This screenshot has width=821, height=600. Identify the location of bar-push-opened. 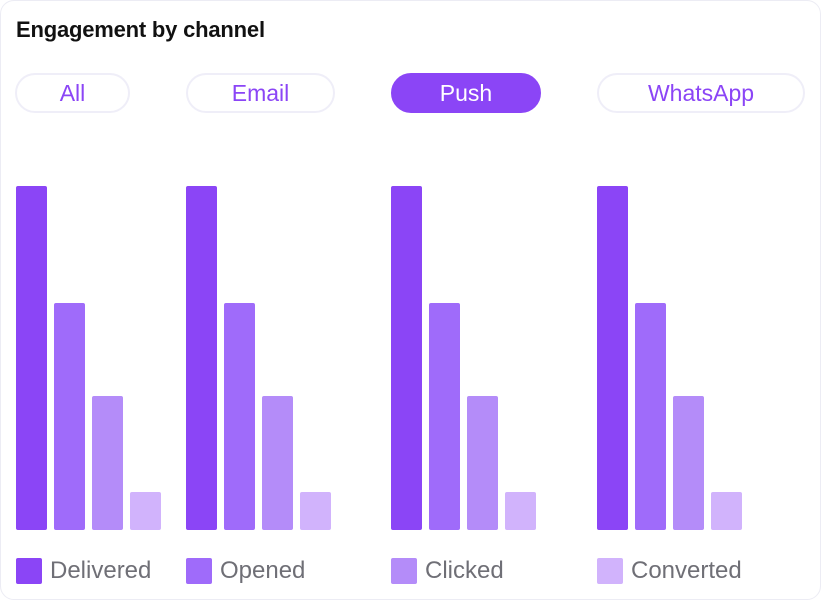
(444, 416).